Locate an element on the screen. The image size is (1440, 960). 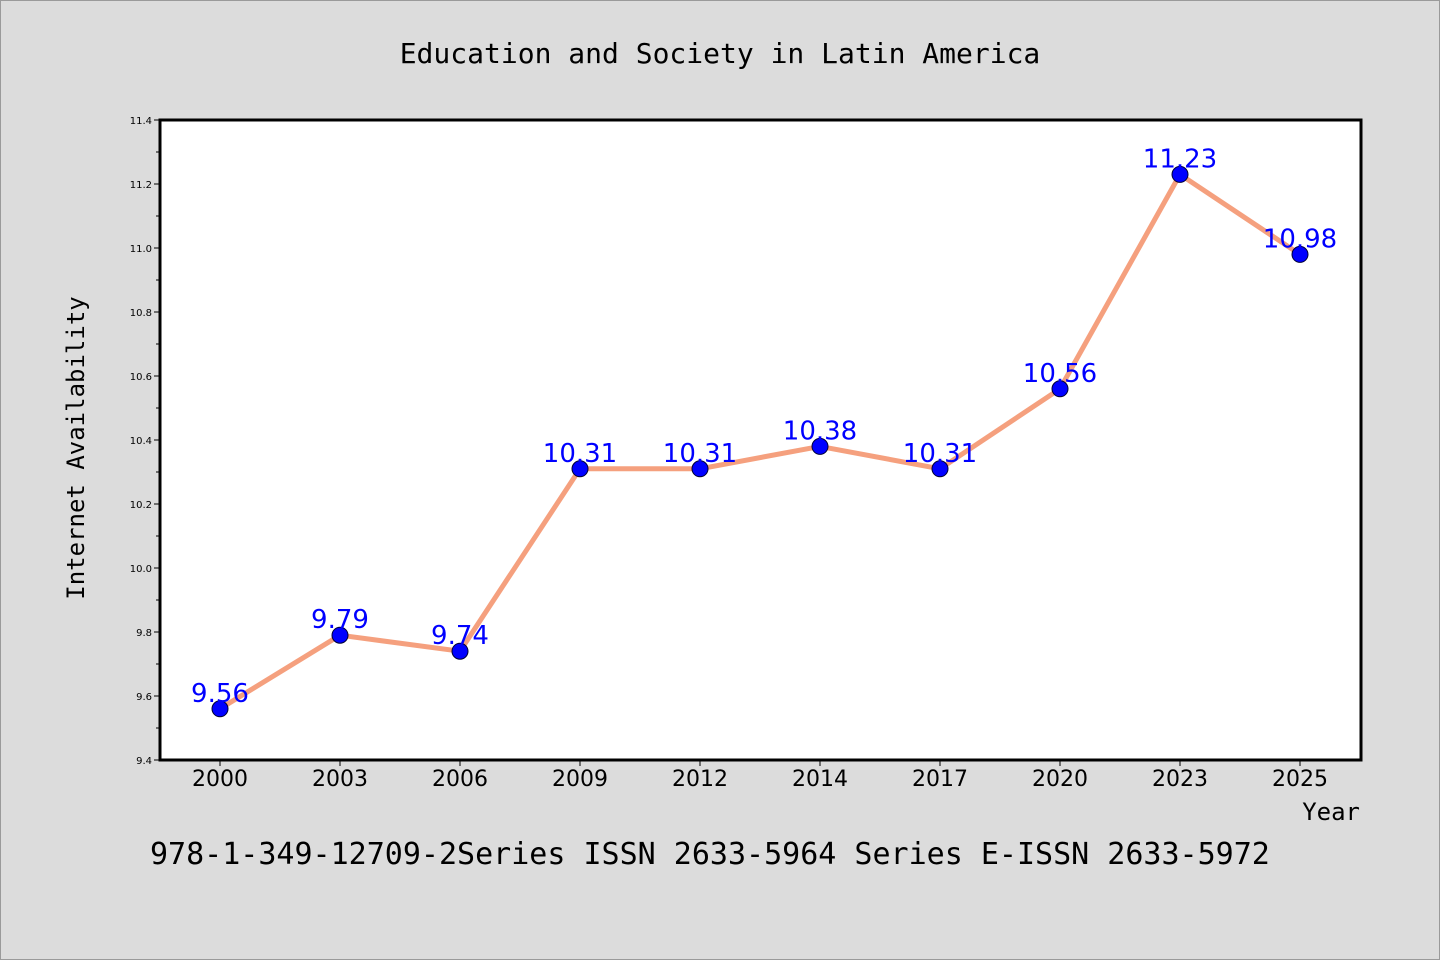
y-tick-label: 9.6 is located at coordinates (144, 697).